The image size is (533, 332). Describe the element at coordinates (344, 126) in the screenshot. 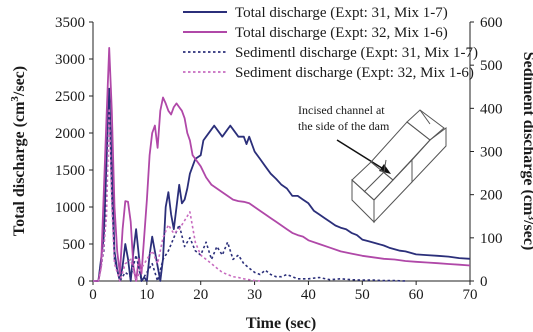

I see `annotation-line-2: the side of the dam` at that location.